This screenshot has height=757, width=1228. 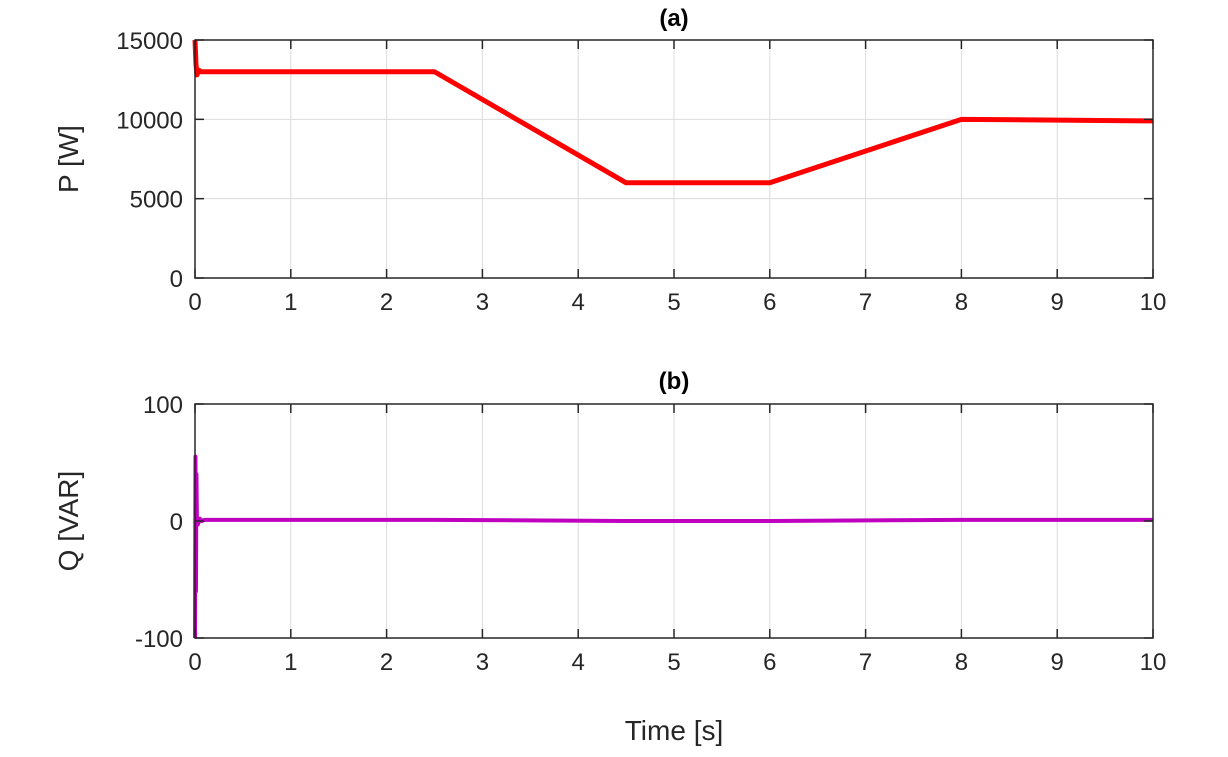 What do you see at coordinates (156, 200) in the screenshot?
I see `y-tick-label-a: 5000` at bounding box center [156, 200].